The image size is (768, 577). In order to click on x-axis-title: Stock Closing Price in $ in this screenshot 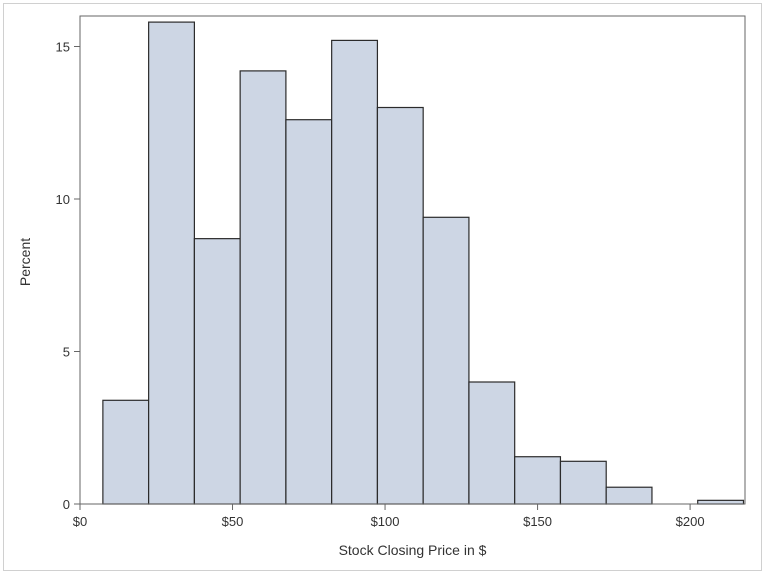, I will do `click(413, 550)`.